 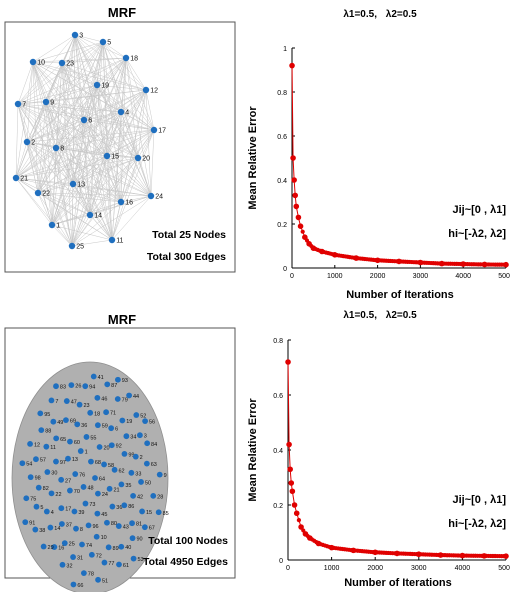 I want to click on graph-node-label: 65, so click(x=63, y=440).